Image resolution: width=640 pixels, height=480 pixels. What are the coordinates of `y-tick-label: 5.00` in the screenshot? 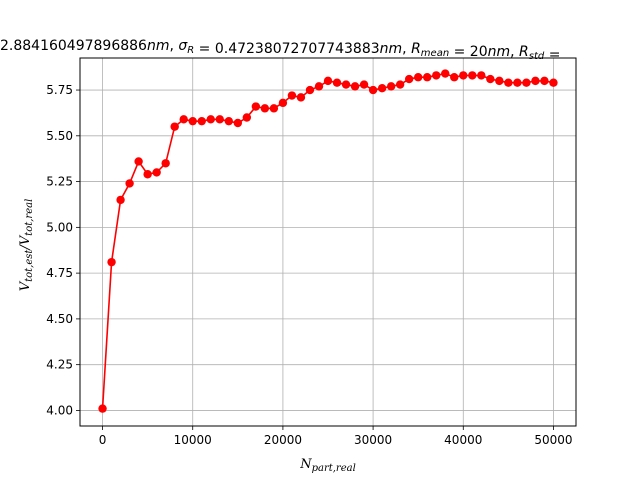 It's located at (59, 227).